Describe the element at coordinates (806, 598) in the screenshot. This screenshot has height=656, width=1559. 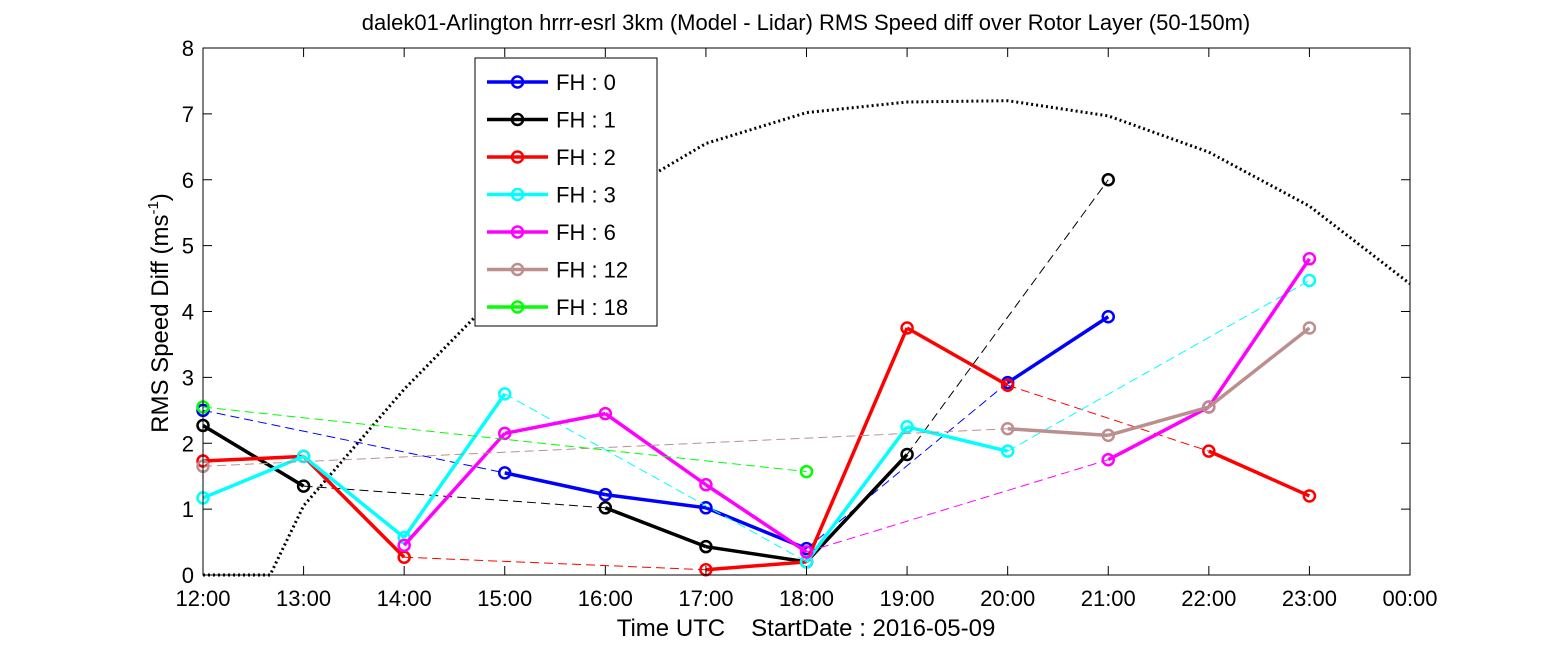
I see `x-tick-label: 18:00` at that location.